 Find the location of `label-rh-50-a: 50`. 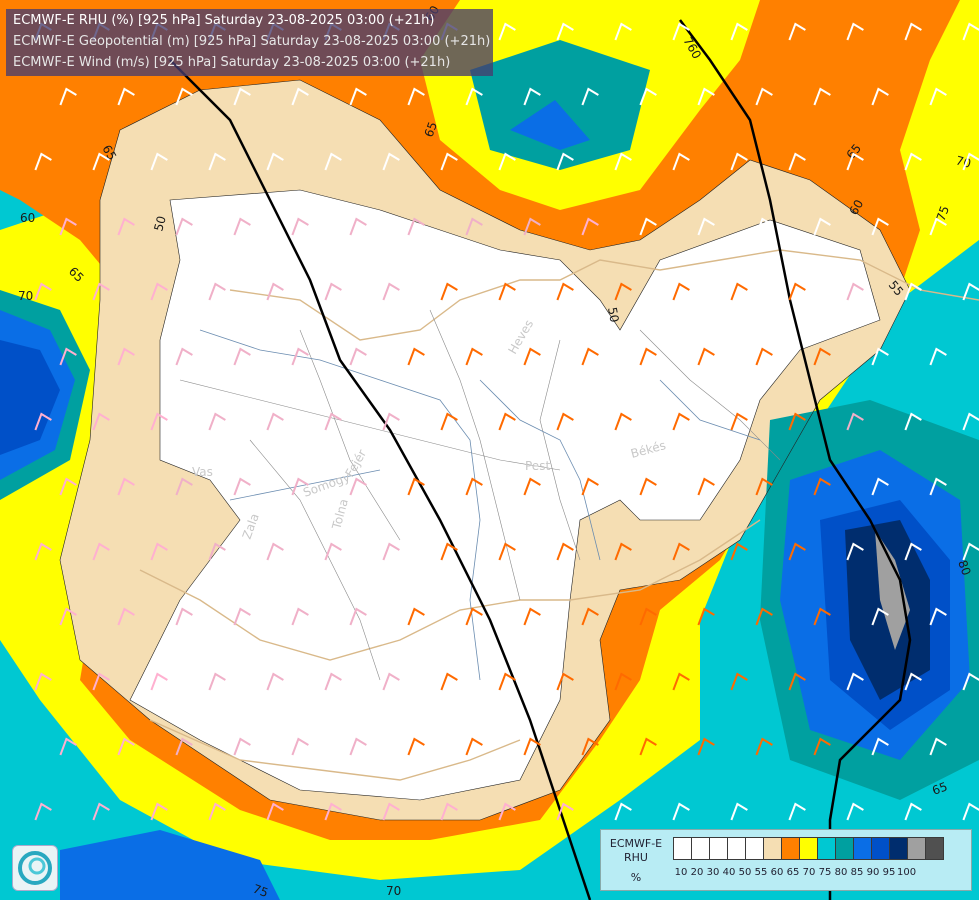

label-rh-50-a: 50 is located at coordinates (159, 223).